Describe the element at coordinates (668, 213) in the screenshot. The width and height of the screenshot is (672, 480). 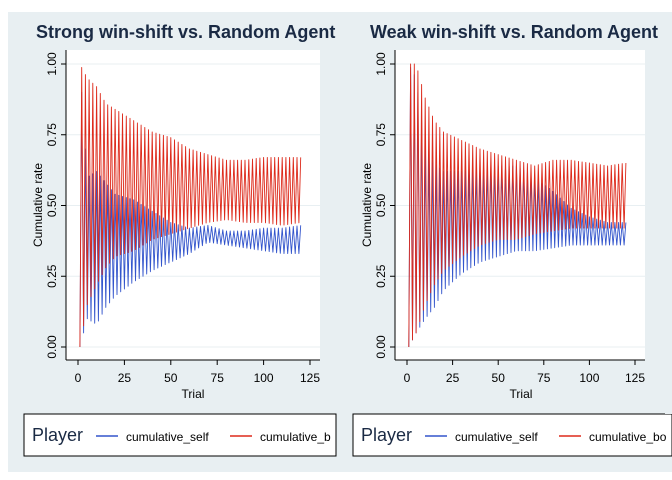
I see `right-edge-mask` at that location.